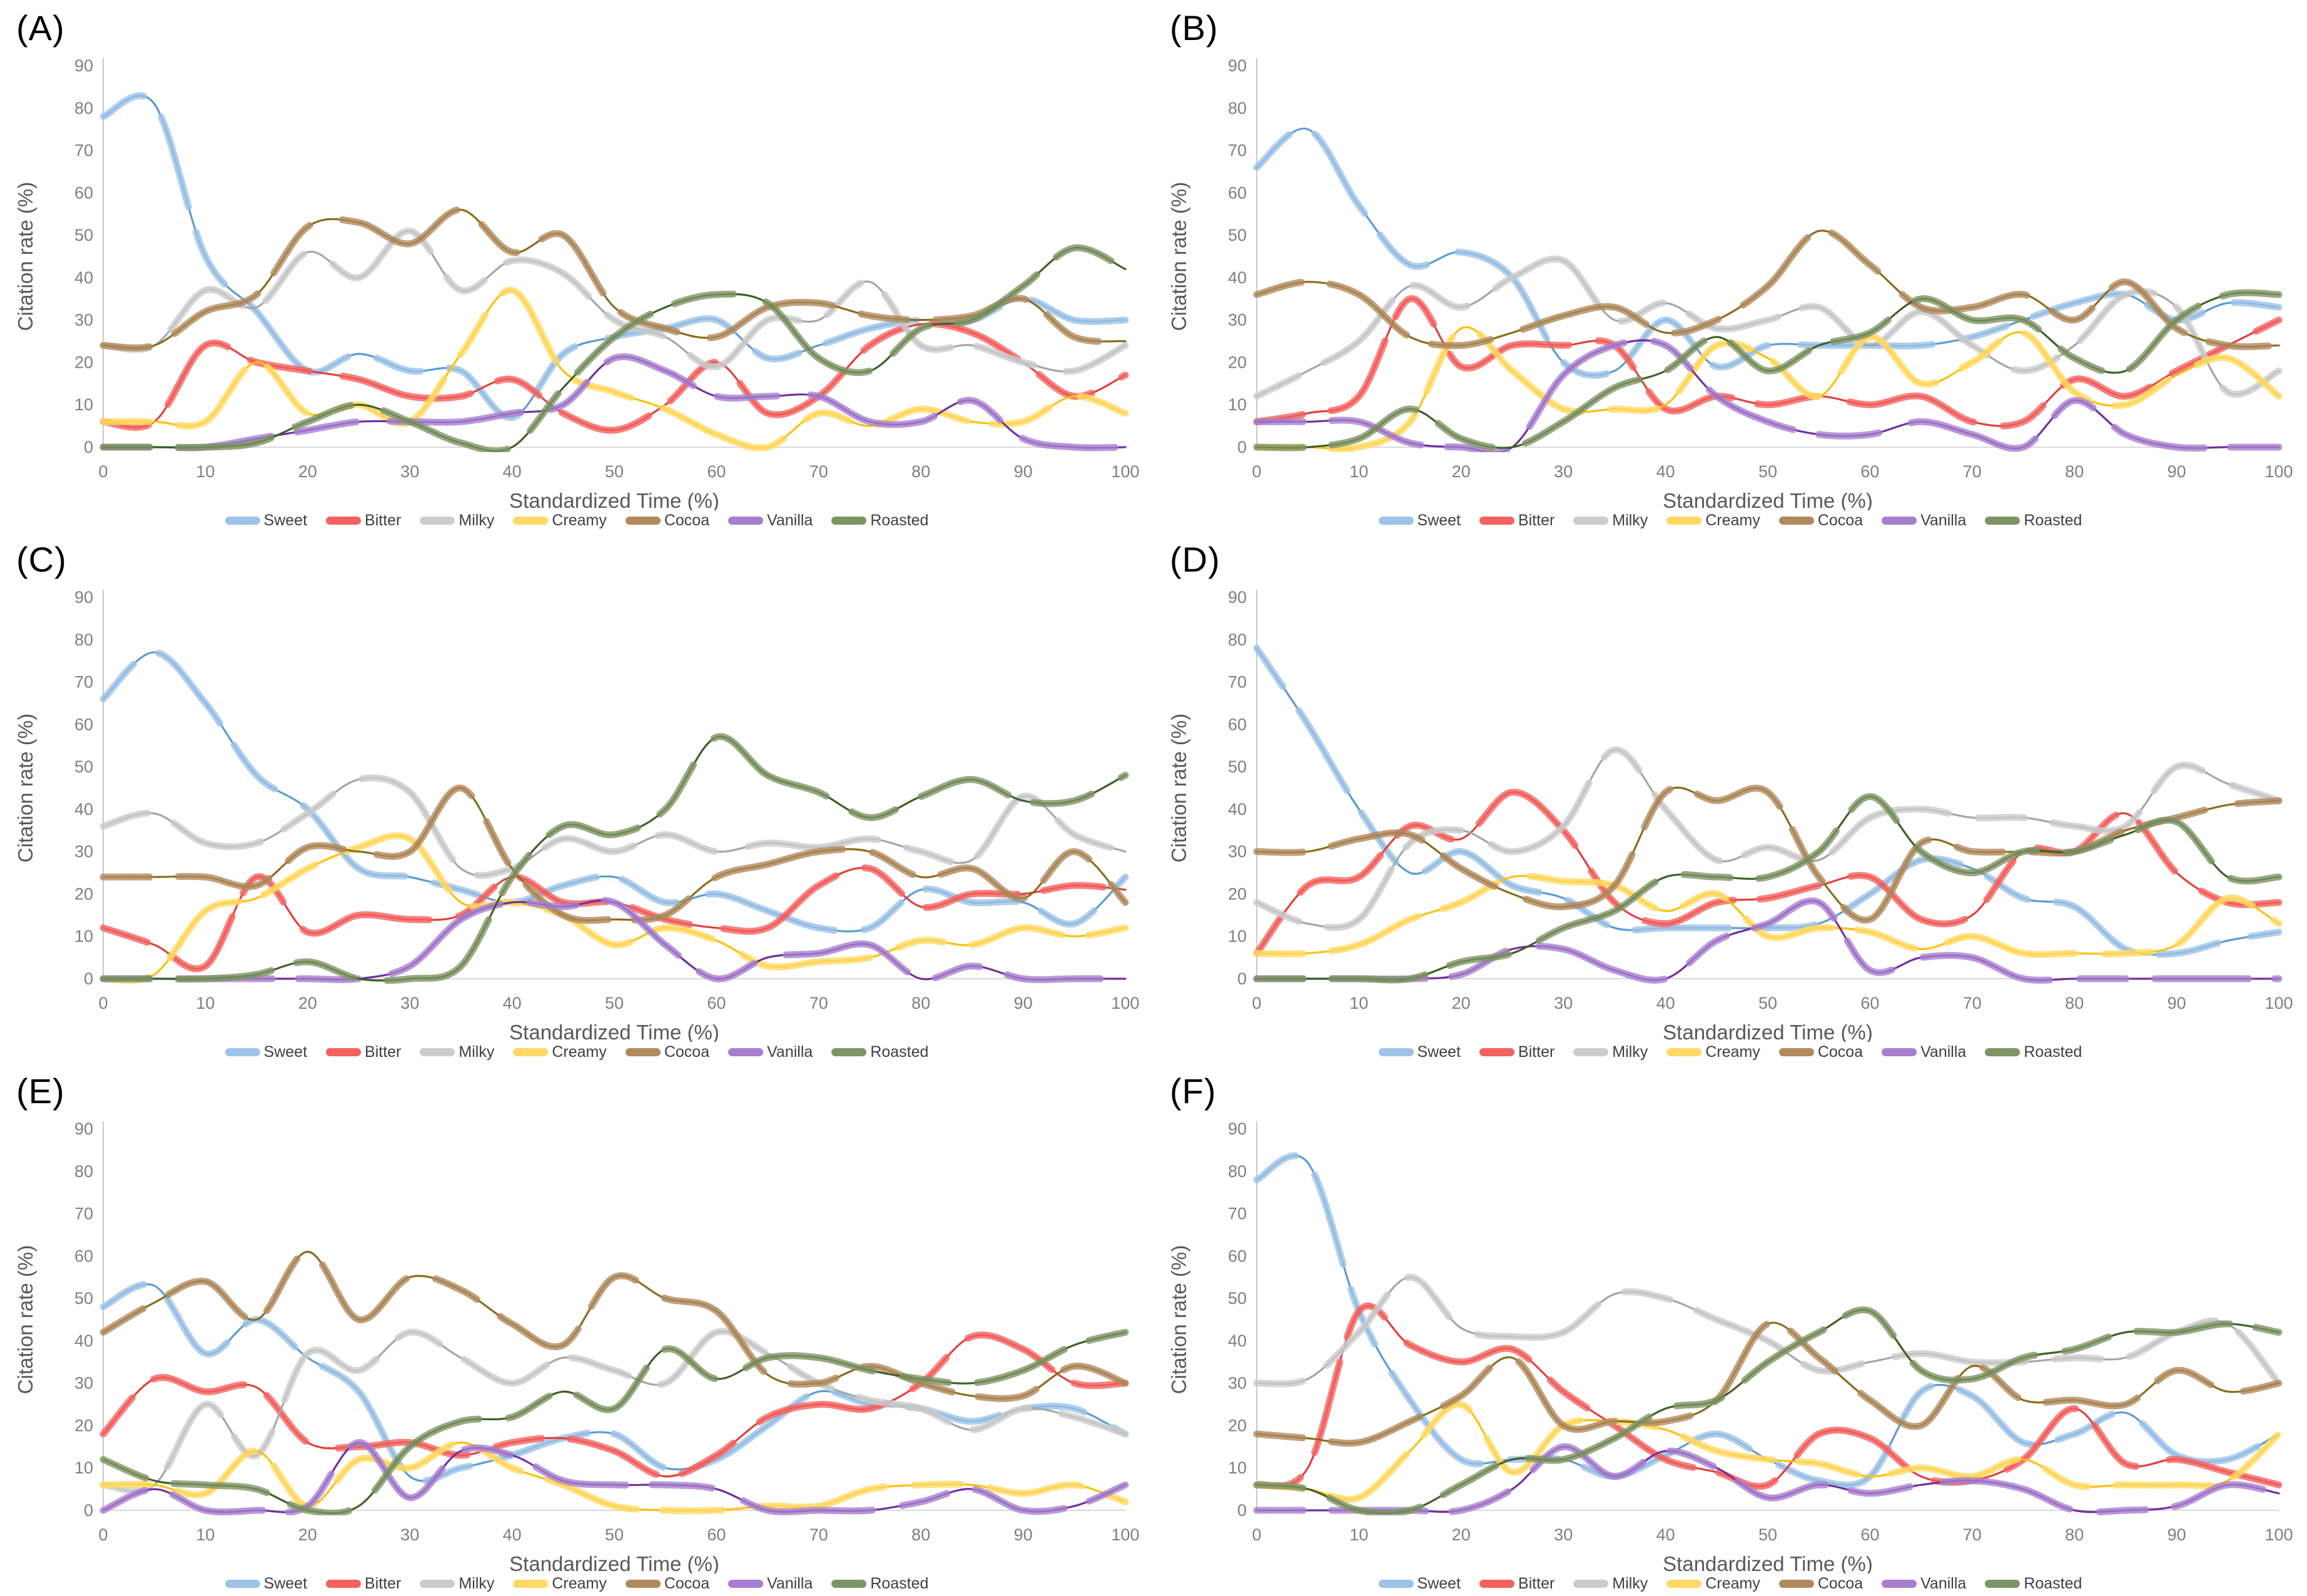 The image size is (2307, 1596). I want to click on series-highlight-vanilla, so click(1768, 940).